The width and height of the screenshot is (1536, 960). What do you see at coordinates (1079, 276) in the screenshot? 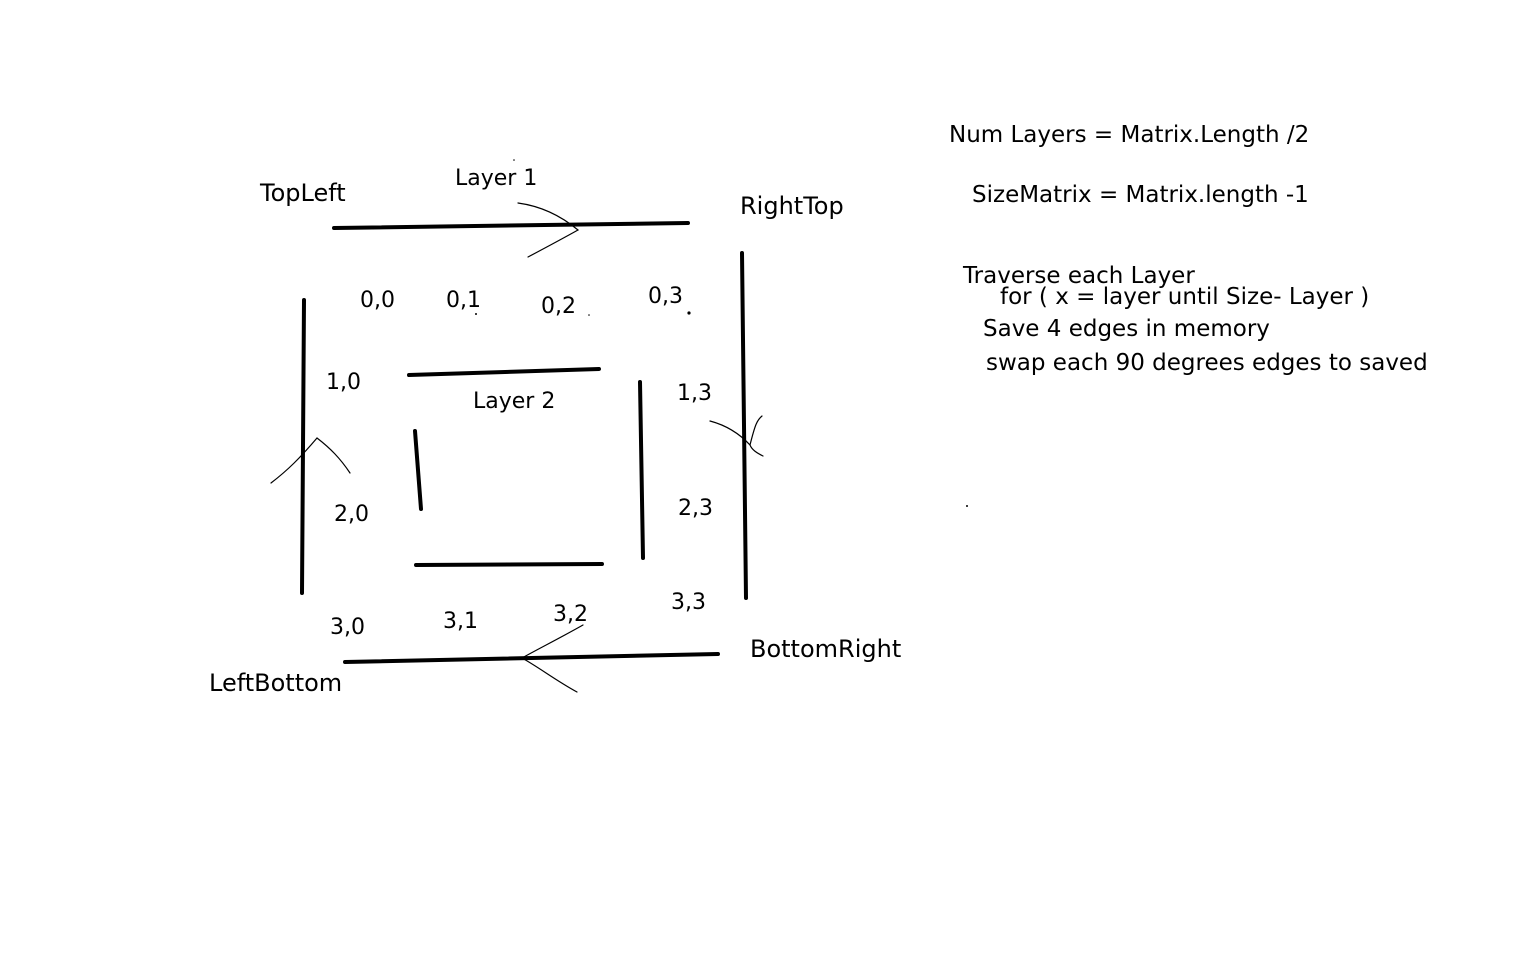
I see `note-traverse: Traverse each Layer` at bounding box center [1079, 276].